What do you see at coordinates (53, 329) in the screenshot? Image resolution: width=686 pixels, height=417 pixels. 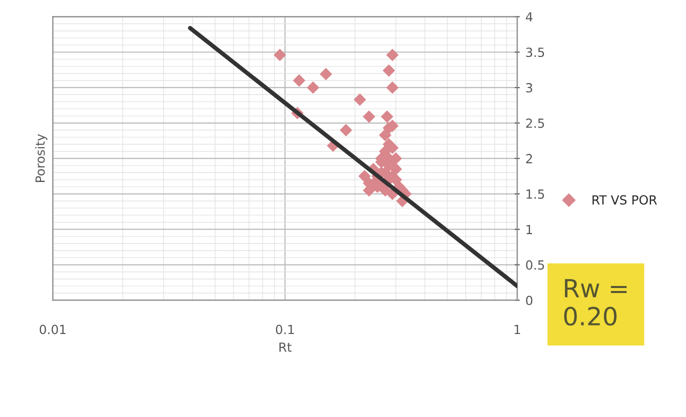 I see `x-tick-label: 0.01` at bounding box center [53, 329].